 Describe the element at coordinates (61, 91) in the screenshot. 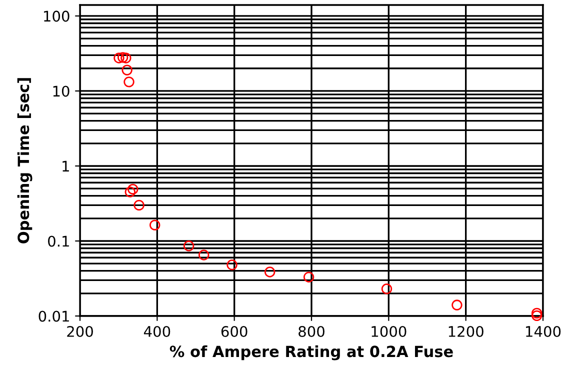

I see `y-tick-label: 10` at that location.